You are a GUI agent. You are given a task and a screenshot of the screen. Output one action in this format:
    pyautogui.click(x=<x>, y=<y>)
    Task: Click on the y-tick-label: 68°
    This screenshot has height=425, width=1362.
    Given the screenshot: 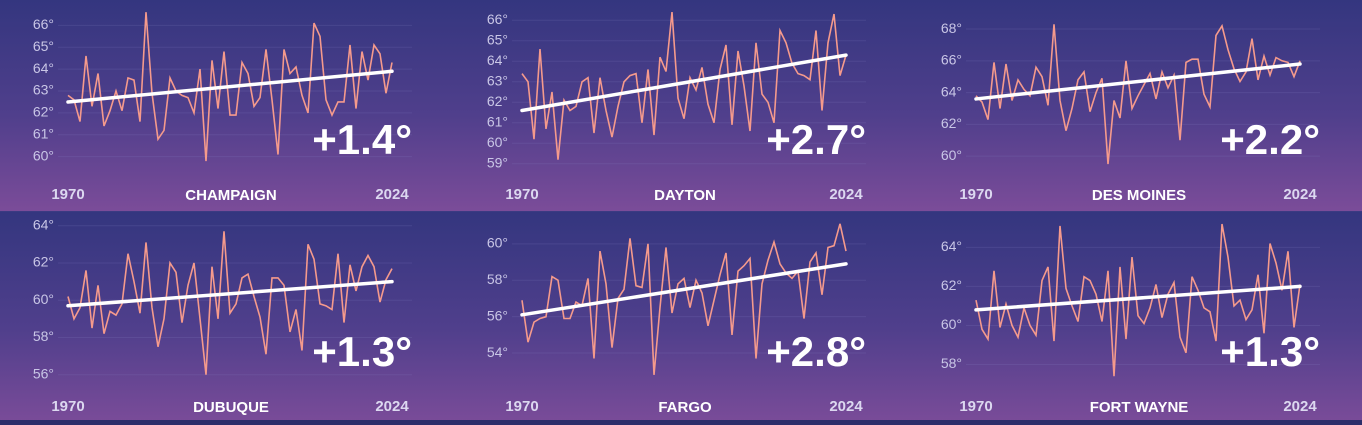 What is the action you would take?
    pyautogui.click(x=951, y=28)
    